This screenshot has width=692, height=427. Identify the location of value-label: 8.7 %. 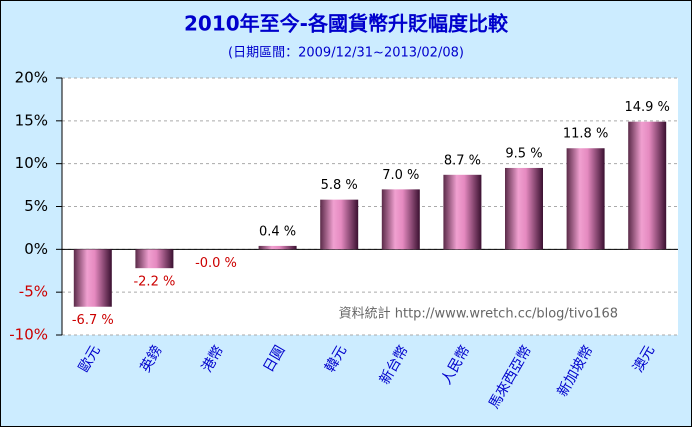
(462, 160).